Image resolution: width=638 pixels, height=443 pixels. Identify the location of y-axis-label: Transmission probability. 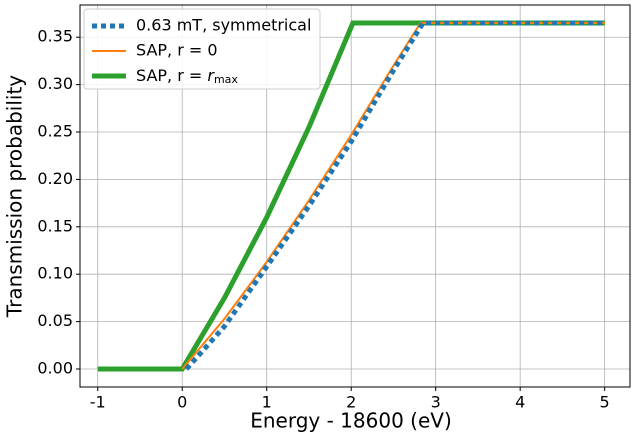
(15, 196).